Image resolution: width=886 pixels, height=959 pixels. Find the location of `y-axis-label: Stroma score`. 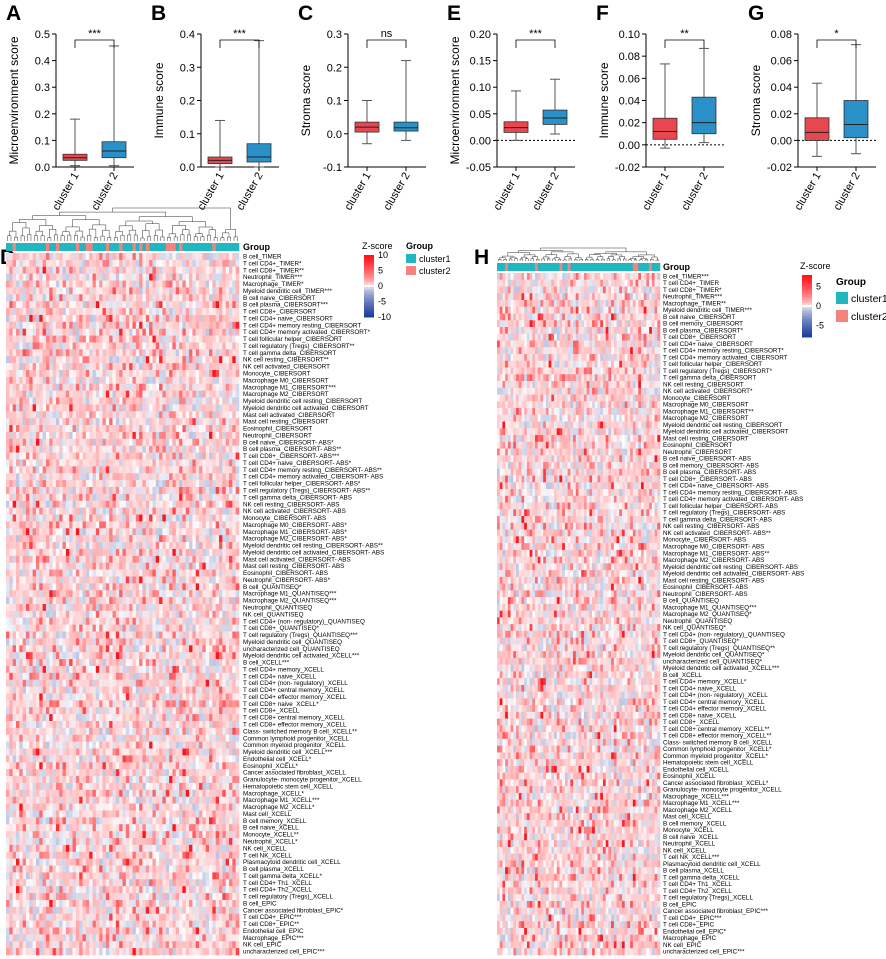

y-axis-label: Stroma score is located at coordinates (756, 100).